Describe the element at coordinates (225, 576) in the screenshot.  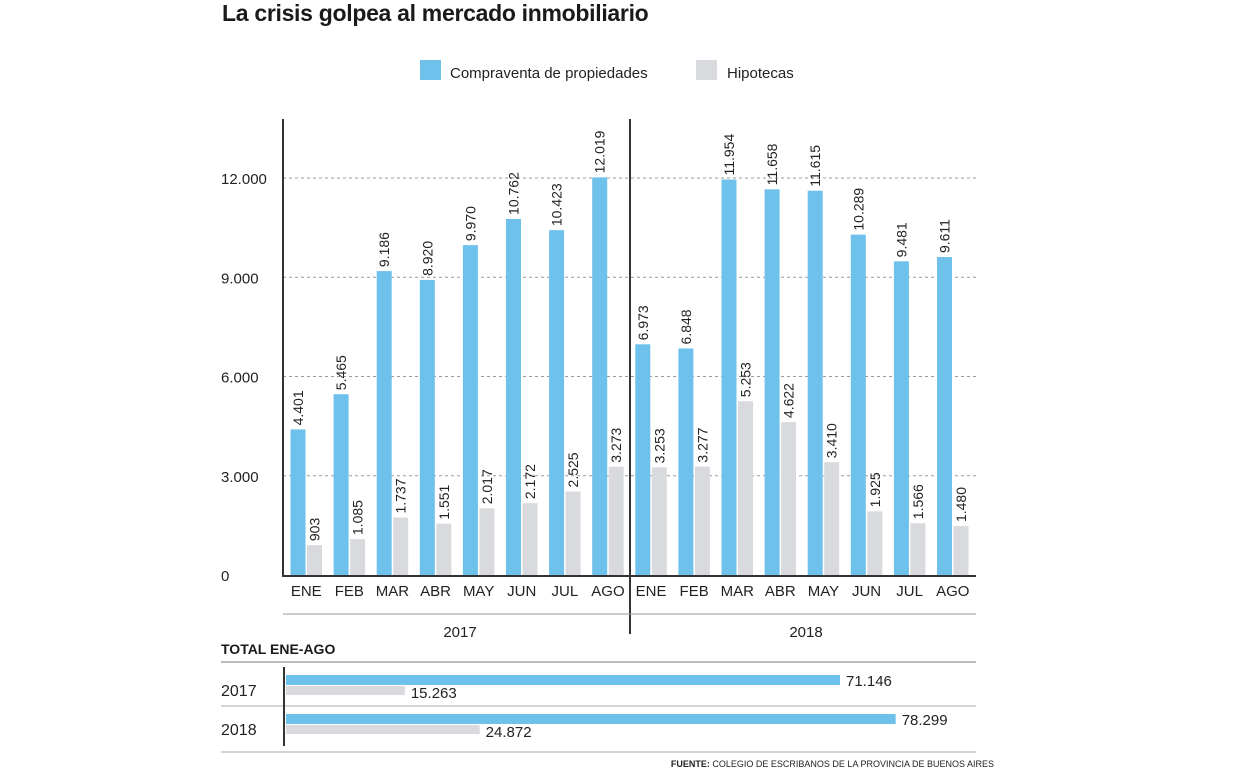
I see `y-tick-label: 0` at that location.